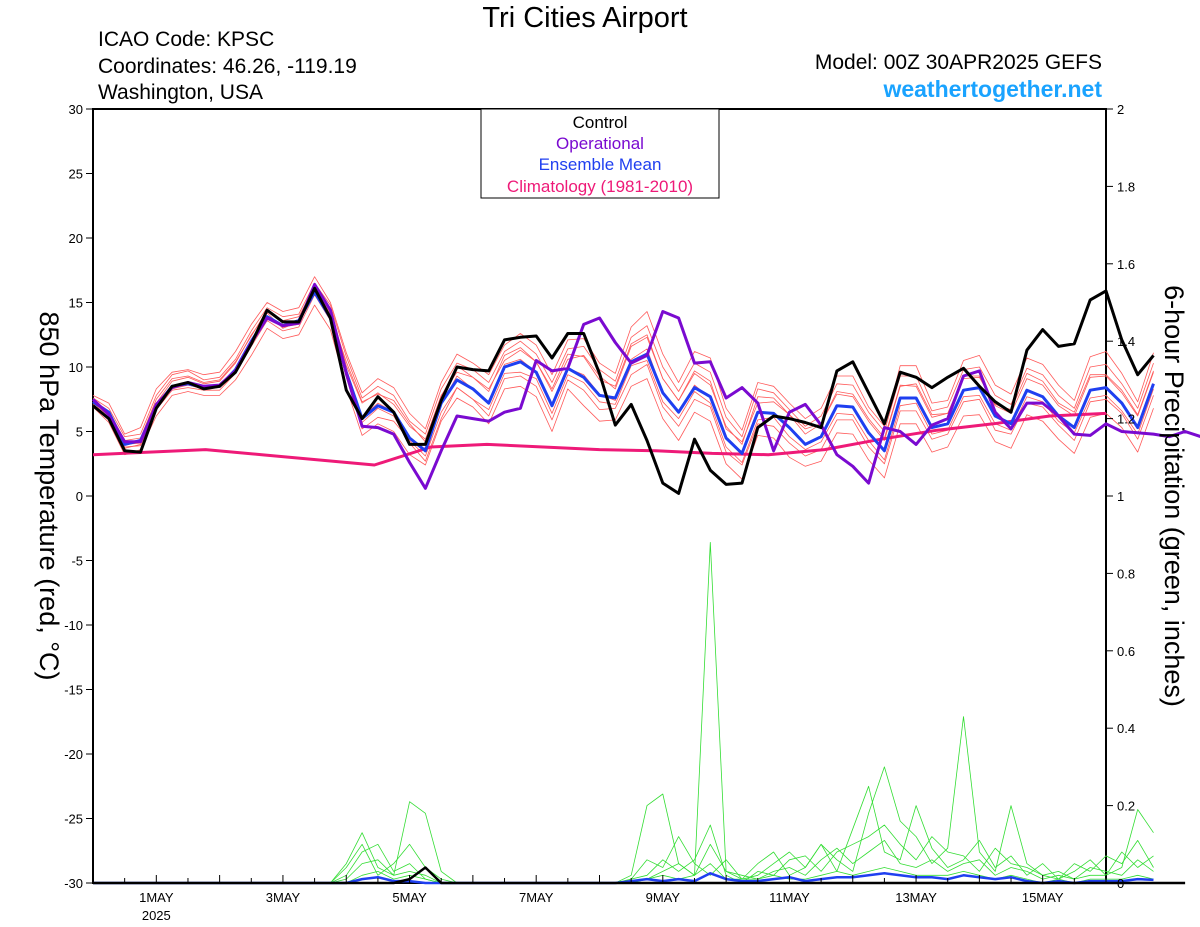  Describe the element at coordinates (79, 496) in the screenshot. I see `y-tick-label-left: 0` at that location.